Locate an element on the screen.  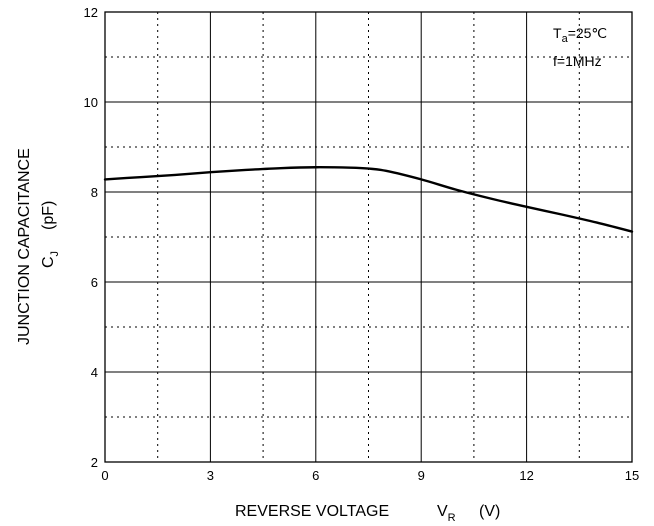
y-symbol-main: C is located at coordinates (48, 262).